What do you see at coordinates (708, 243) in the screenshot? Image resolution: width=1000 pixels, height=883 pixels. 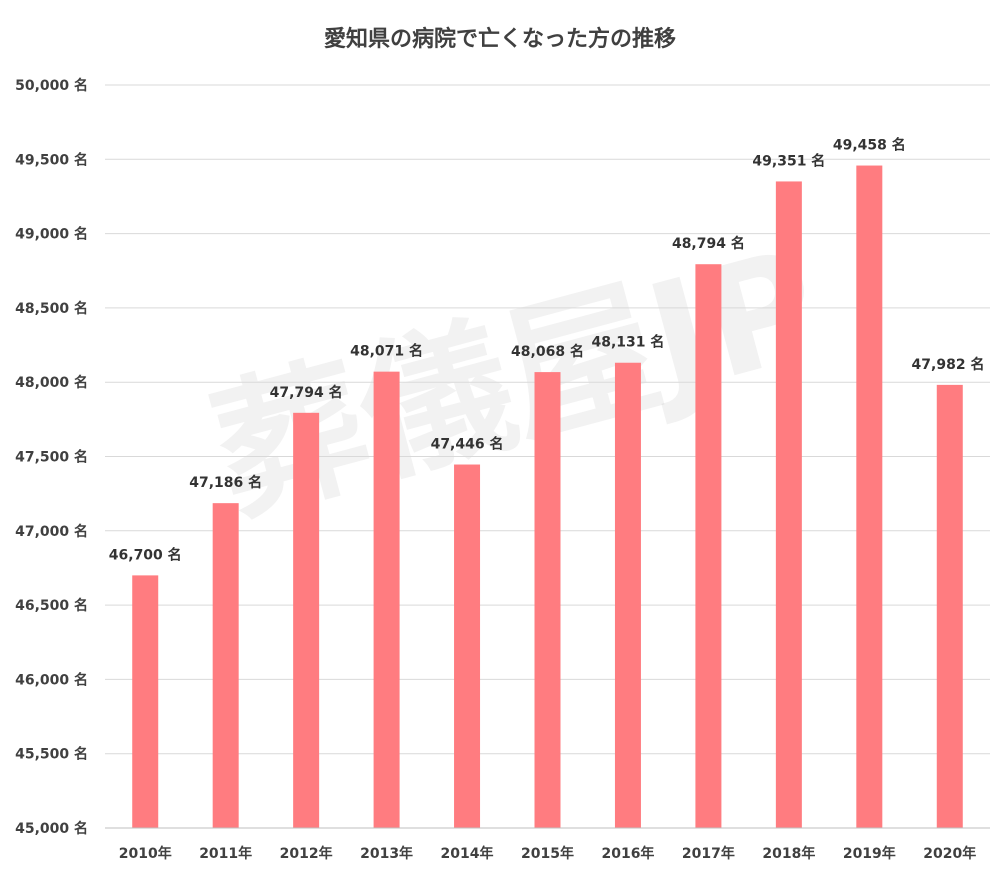 I see `data-label: 48,794 名` at bounding box center [708, 243].